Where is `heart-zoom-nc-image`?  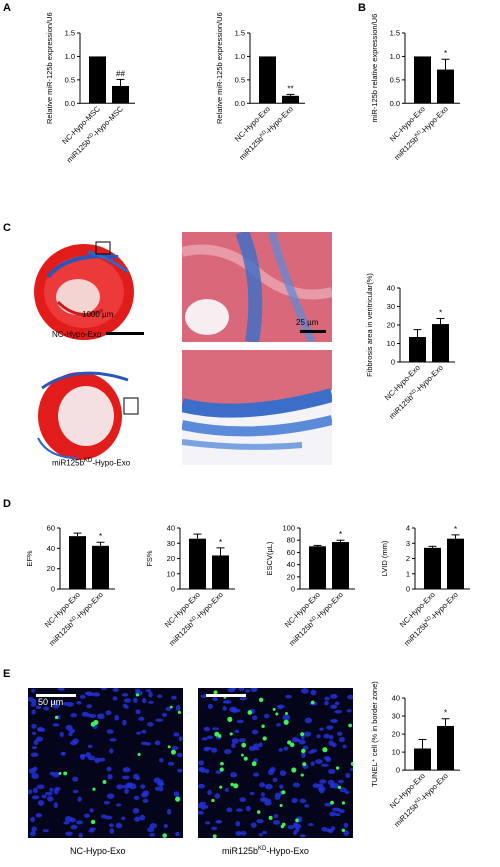
heart-zoom-nc-image is located at coordinates (257, 287).